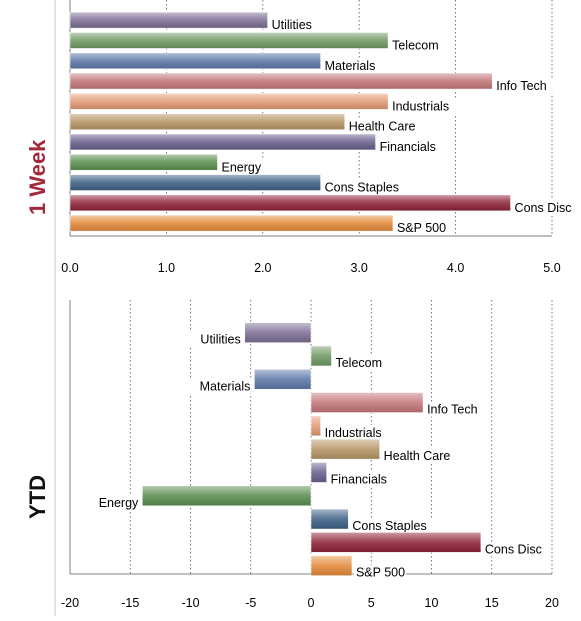 This screenshot has height=621, width=581. Describe the element at coordinates (452, 410) in the screenshot. I see `ytd-label-info-tech: Info Tech` at that location.